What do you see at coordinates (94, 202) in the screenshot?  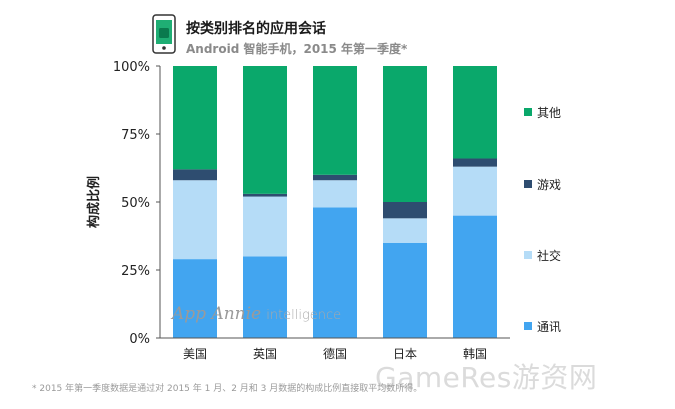 I see `y-axis-label: 构成比例` at bounding box center [94, 202].